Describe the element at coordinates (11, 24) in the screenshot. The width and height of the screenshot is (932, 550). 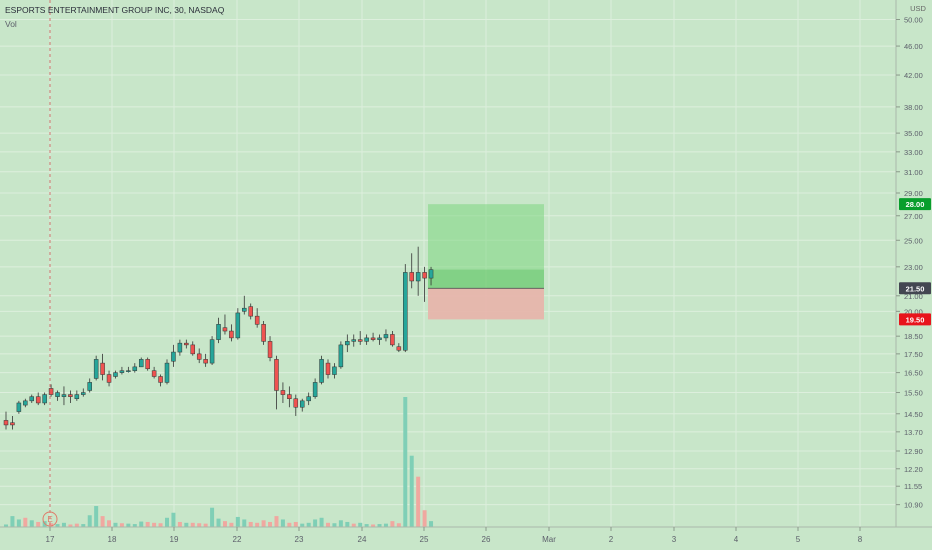
I see `volume-indicator-label: Vol` at that location.